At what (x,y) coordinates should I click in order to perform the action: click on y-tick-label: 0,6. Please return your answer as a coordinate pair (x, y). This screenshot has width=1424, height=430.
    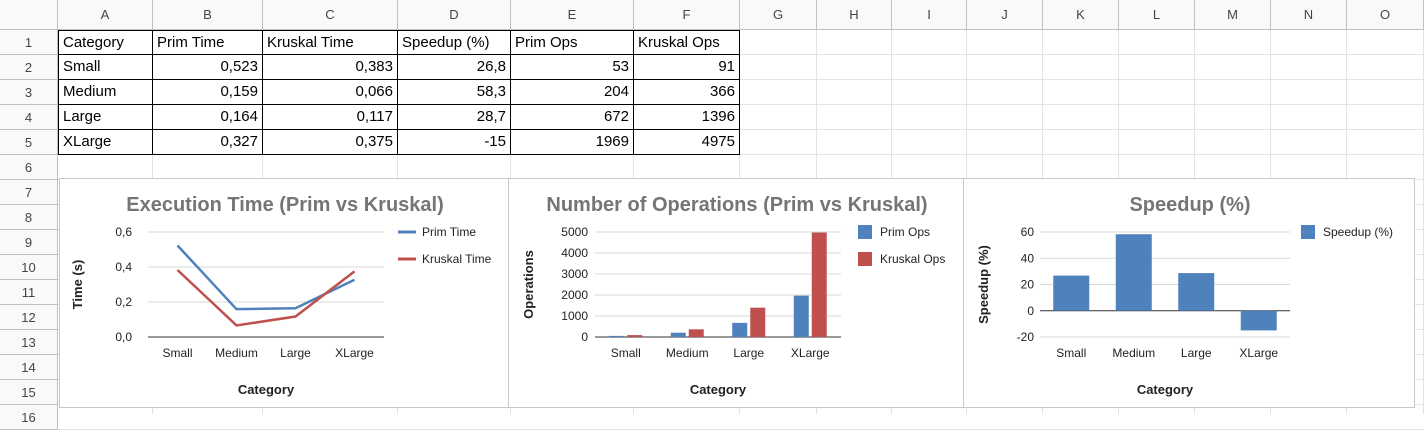
    Looking at the image, I should click on (123, 232).